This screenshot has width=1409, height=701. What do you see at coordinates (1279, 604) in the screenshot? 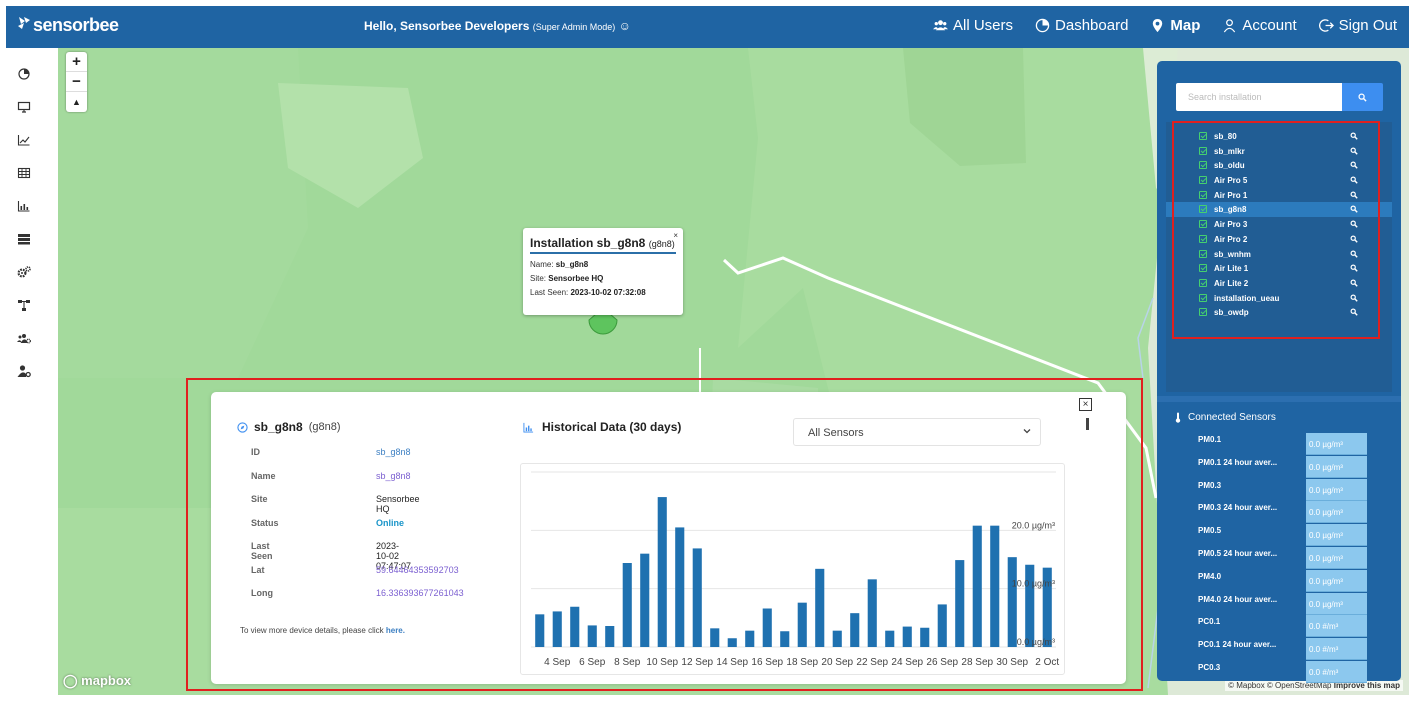
I see `sensor-row: PM4.0 24 hour aver... 0.0 µg/m³` at bounding box center [1279, 604].